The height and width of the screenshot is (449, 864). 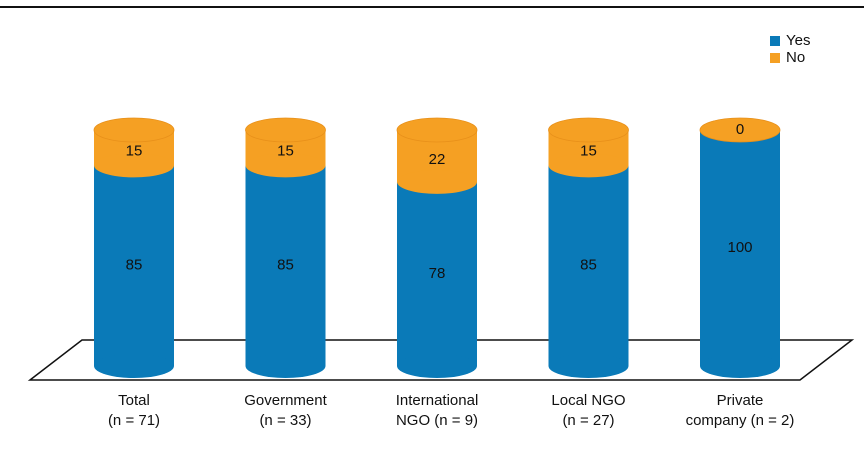 What do you see at coordinates (588, 400) in the screenshot?
I see `x-tick-label: Local NGO` at bounding box center [588, 400].